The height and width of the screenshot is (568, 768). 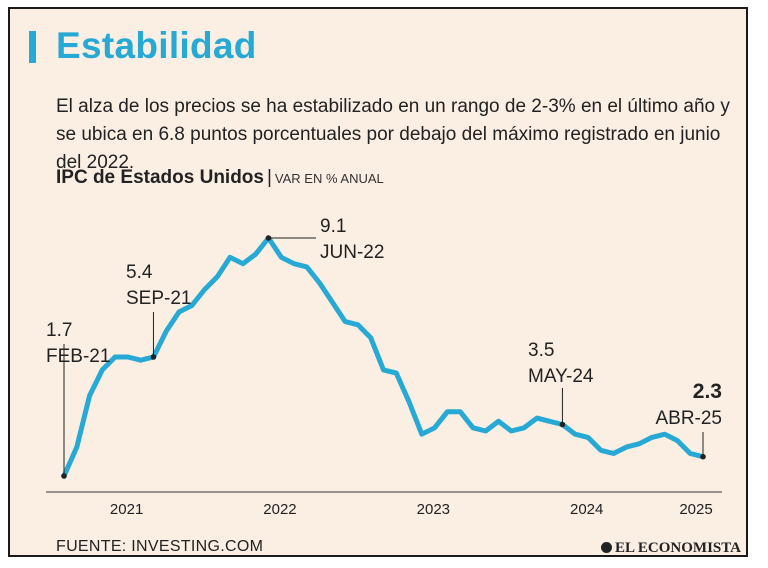 I want to click on title-accent-bar, so click(x=32, y=47).